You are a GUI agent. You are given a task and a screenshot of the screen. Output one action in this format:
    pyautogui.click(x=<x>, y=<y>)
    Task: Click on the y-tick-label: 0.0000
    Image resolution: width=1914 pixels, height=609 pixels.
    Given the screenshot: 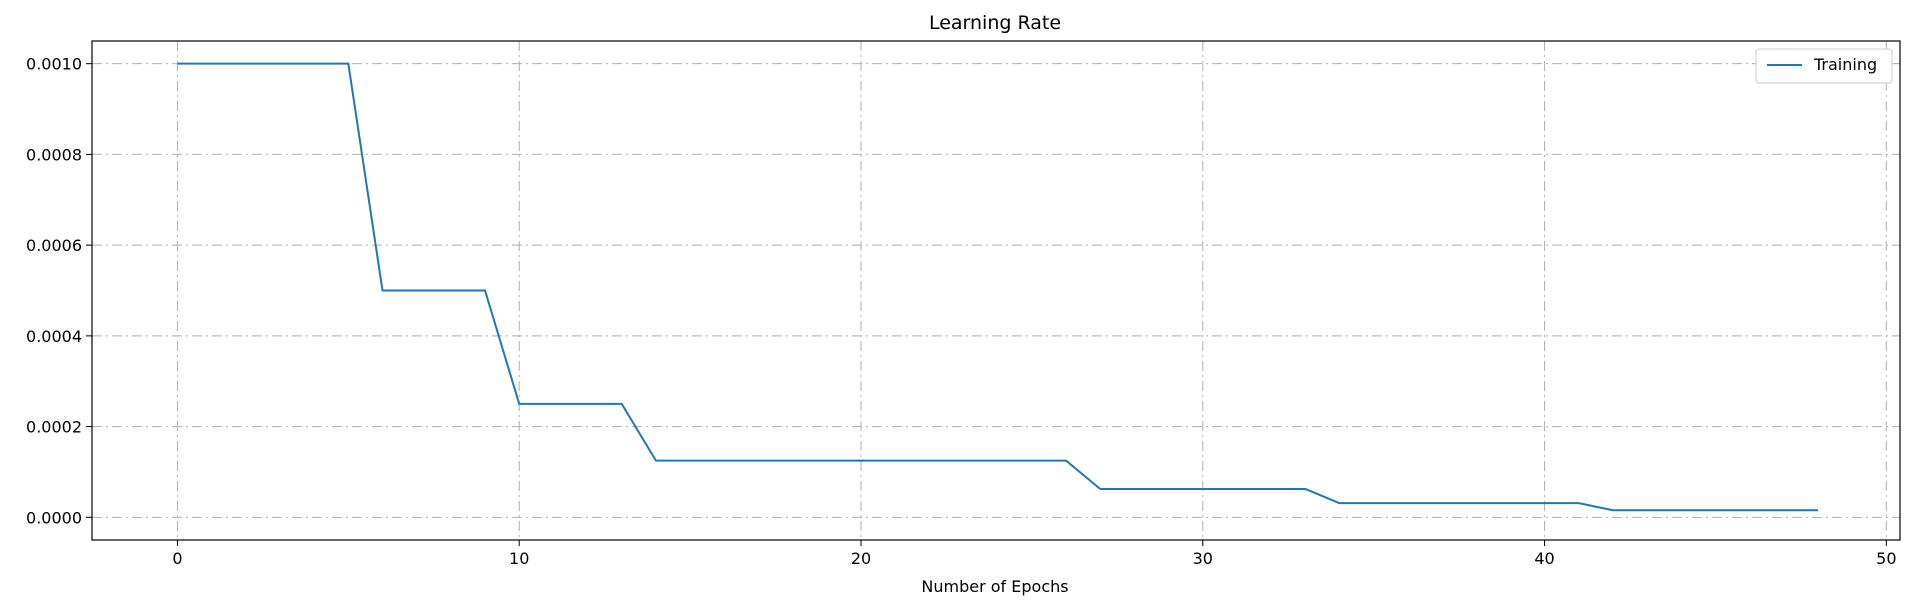 What is the action you would take?
    pyautogui.click(x=54, y=517)
    